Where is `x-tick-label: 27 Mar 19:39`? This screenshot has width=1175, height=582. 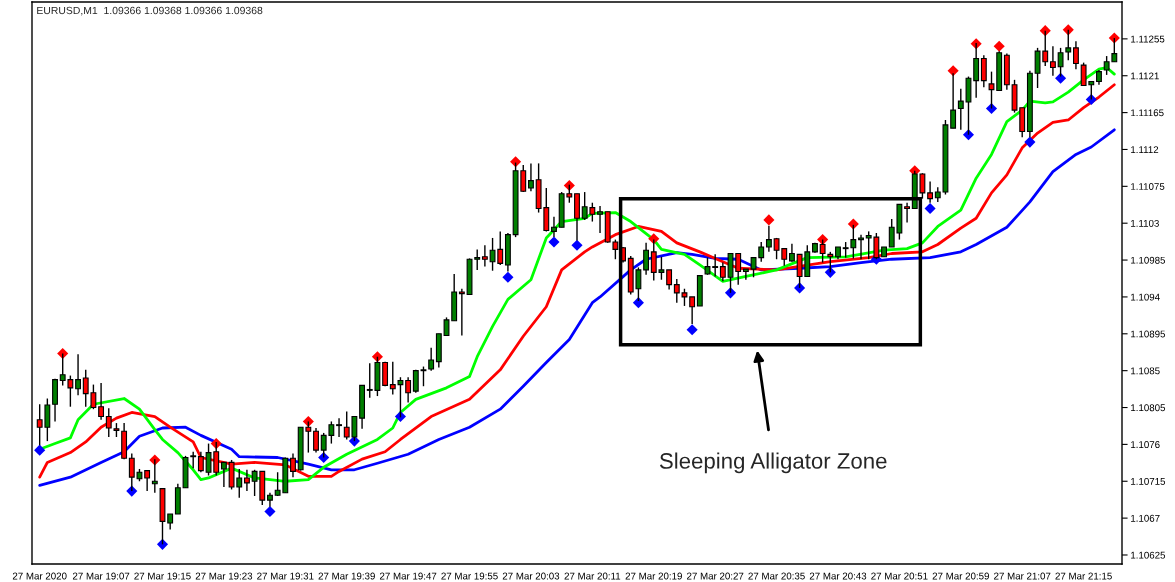
x-tick-label: 27 Mar 19:39 is located at coordinates (346, 576).